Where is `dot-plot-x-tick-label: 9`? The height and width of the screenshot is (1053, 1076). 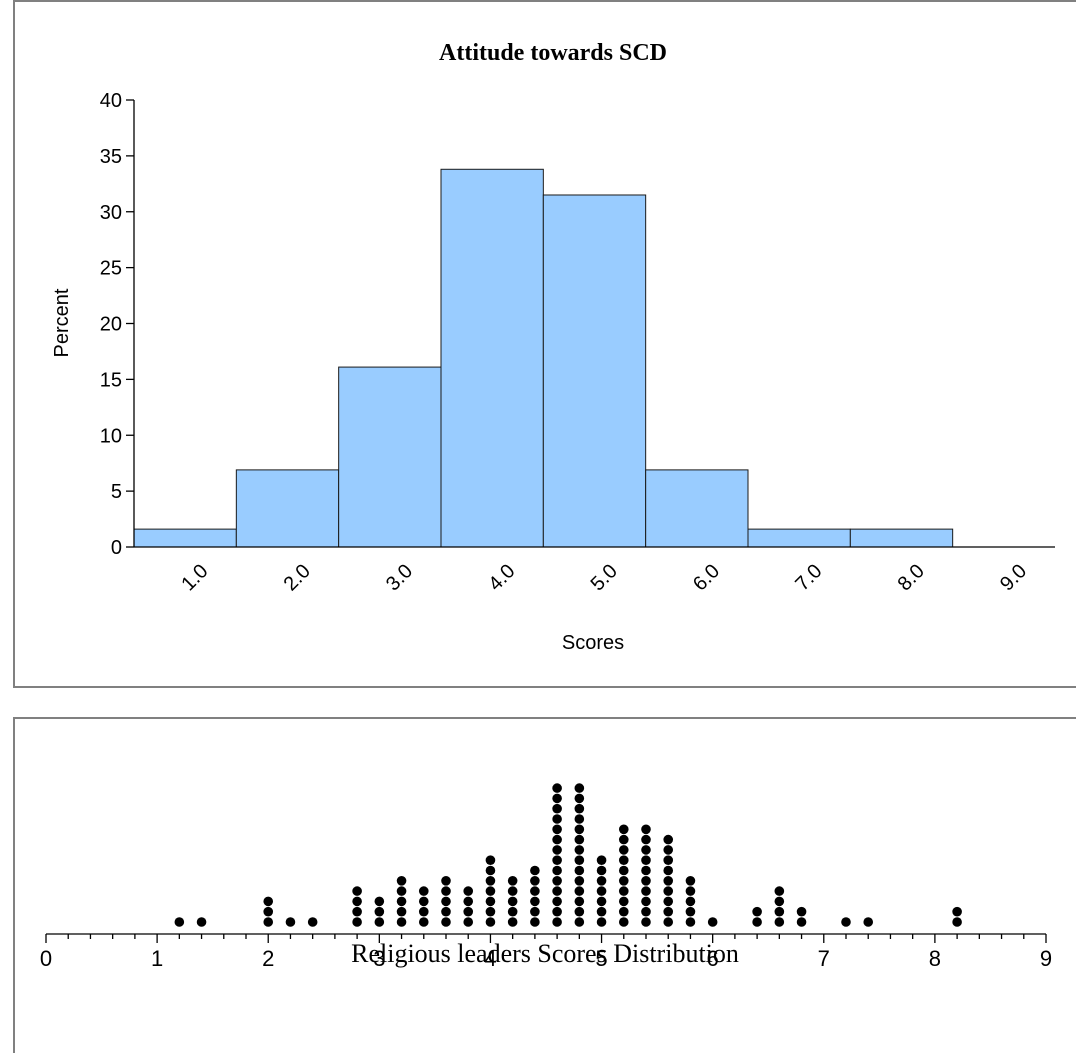 dot-plot-x-tick-label: 9 is located at coordinates (1046, 958).